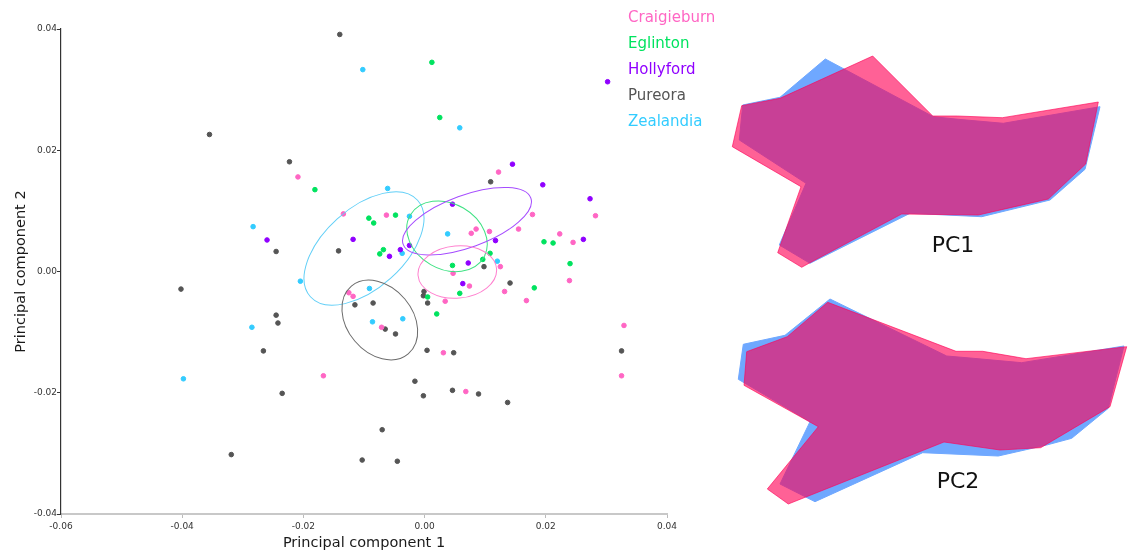 Image resolution: width=1133 pixels, height=554 pixels. Describe the element at coordinates (182, 525) in the screenshot. I see `x-tick-label: -0.04` at that location.